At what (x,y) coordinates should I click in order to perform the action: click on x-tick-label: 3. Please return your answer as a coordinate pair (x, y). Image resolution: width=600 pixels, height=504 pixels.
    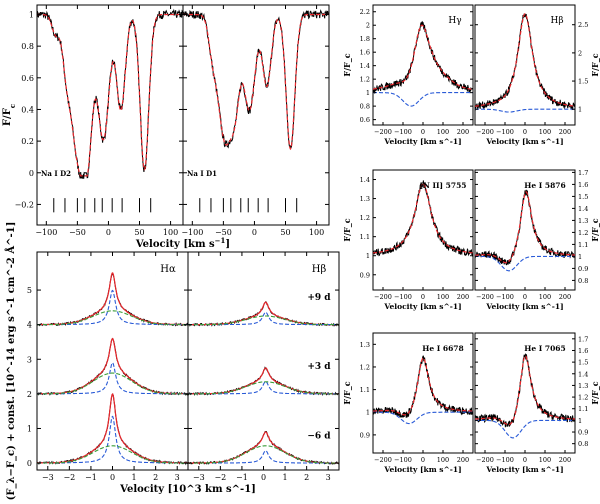
    Looking at the image, I should click on (177, 477).